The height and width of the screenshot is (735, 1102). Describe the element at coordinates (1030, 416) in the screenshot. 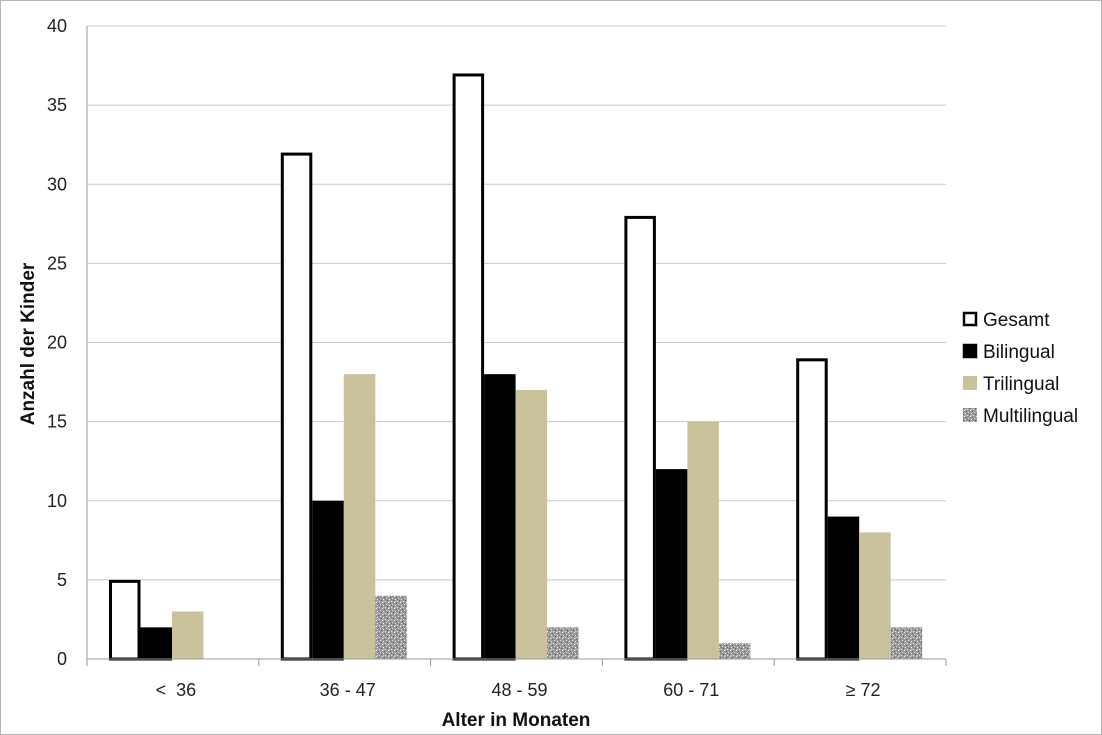

I see `legend-label-multilingual: Multilingual` at that location.